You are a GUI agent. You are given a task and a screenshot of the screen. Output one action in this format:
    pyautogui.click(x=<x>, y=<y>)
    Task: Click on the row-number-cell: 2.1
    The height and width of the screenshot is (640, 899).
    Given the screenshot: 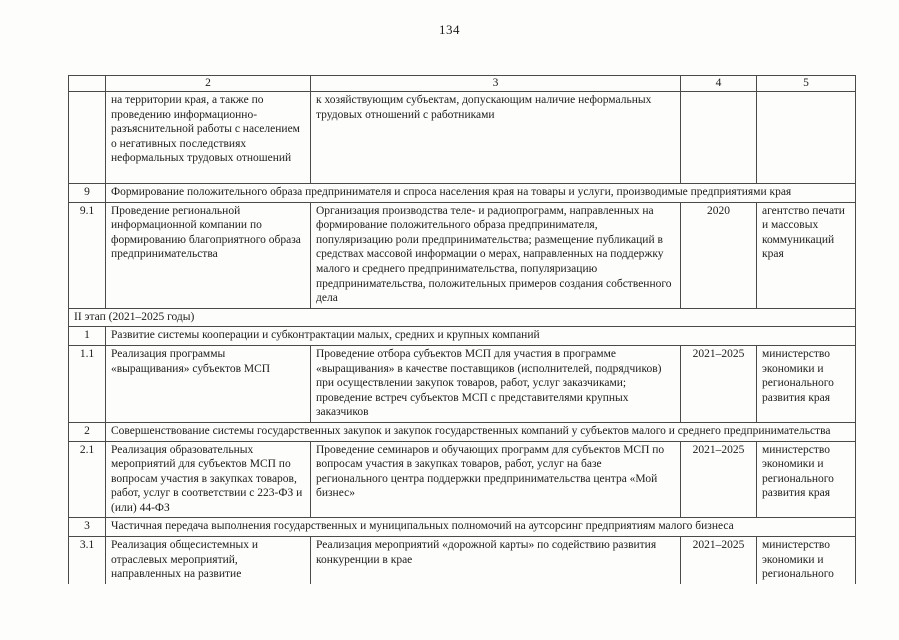 What is the action you would take?
    pyautogui.click(x=87, y=479)
    